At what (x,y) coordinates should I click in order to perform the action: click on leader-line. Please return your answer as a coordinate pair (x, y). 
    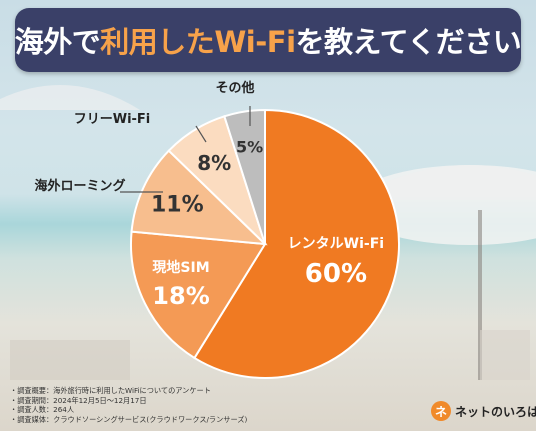
    Looking at the image, I should click on (201, 134).